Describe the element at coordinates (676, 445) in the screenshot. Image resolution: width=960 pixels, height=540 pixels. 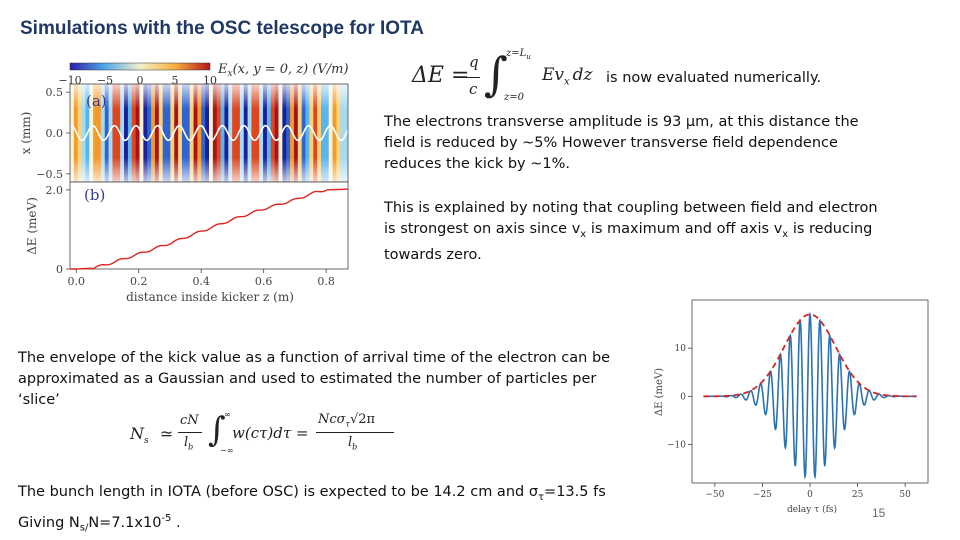
I see `tick-label: −10` at that location.